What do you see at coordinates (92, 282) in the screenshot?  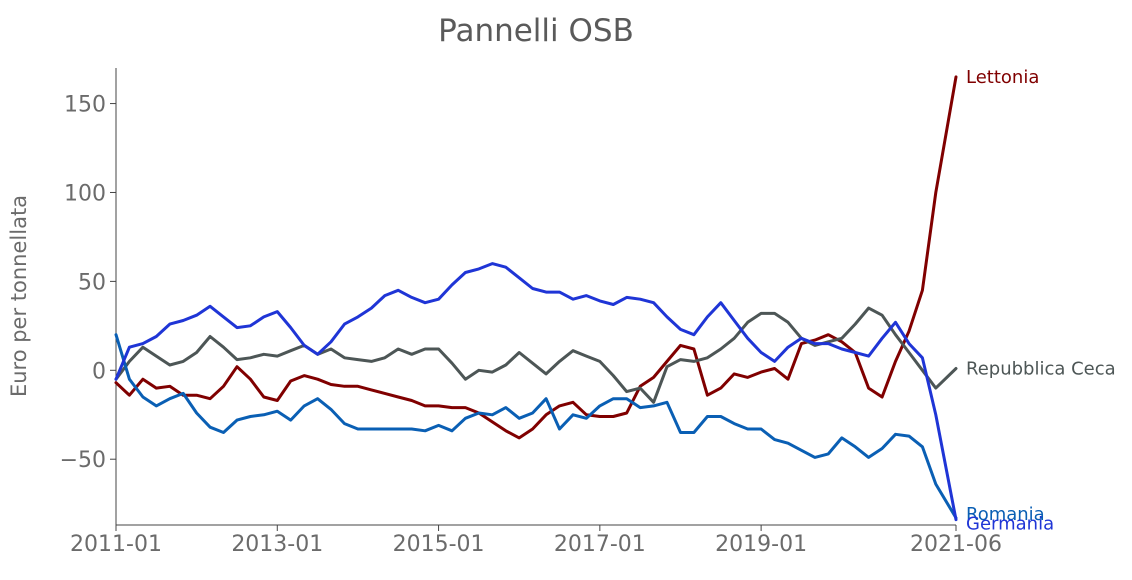 I see `y-tick-label: 50` at bounding box center [92, 282].